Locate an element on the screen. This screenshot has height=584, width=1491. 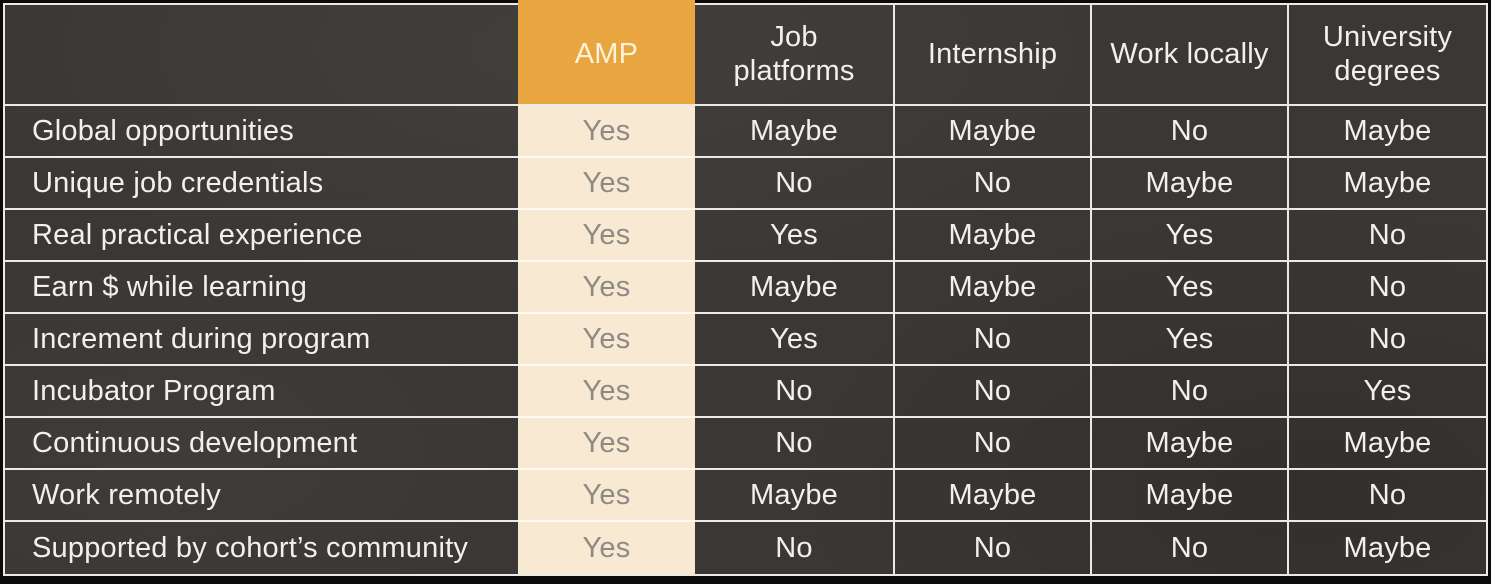
feature-label: Supported by cohort’s community is located at coordinates (261, 548).